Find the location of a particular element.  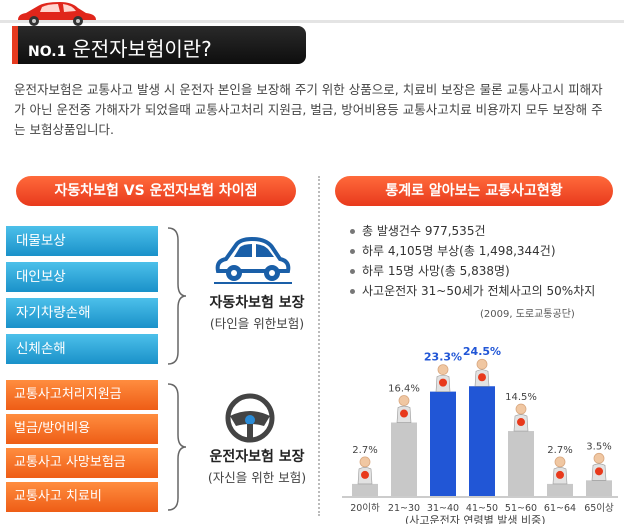

chart-data-label: 3.5% is located at coordinates (598, 446).